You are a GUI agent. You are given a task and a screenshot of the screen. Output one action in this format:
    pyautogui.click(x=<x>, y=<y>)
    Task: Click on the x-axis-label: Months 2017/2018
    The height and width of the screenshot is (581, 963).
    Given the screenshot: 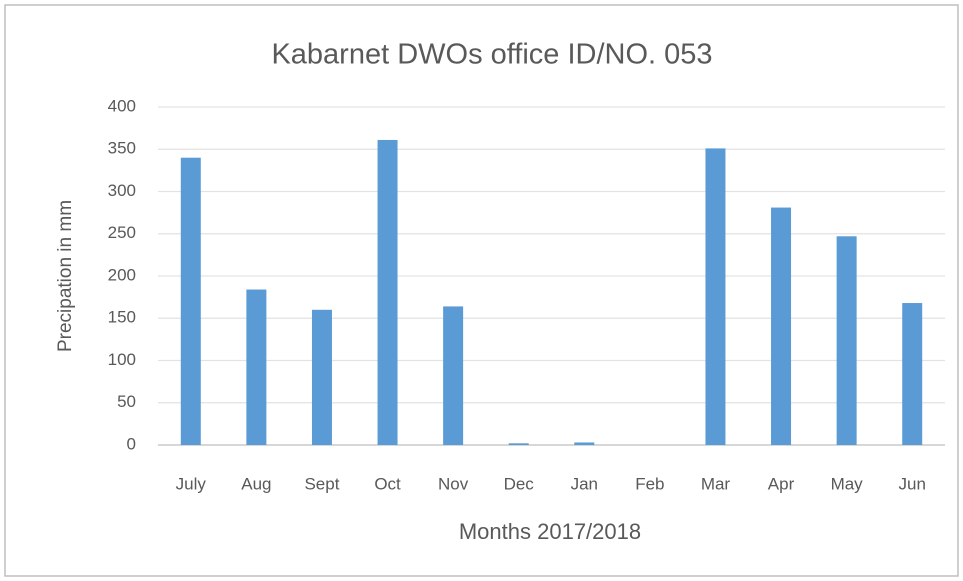 What is the action you would take?
    pyautogui.click(x=550, y=531)
    